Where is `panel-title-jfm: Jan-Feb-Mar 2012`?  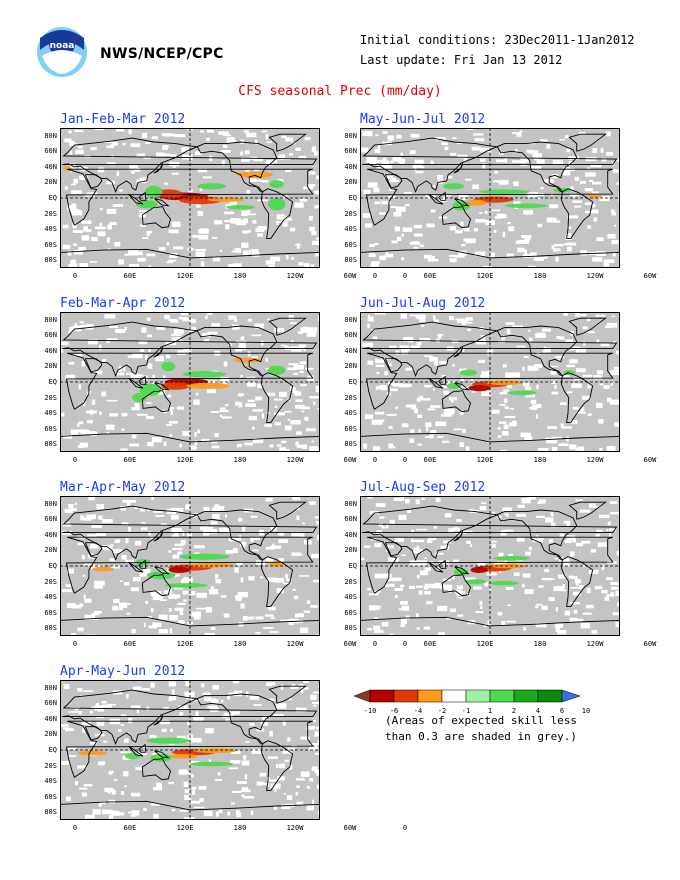
panel-title-jfm: Jan-Feb-Mar 2012 is located at coordinates (123, 119).